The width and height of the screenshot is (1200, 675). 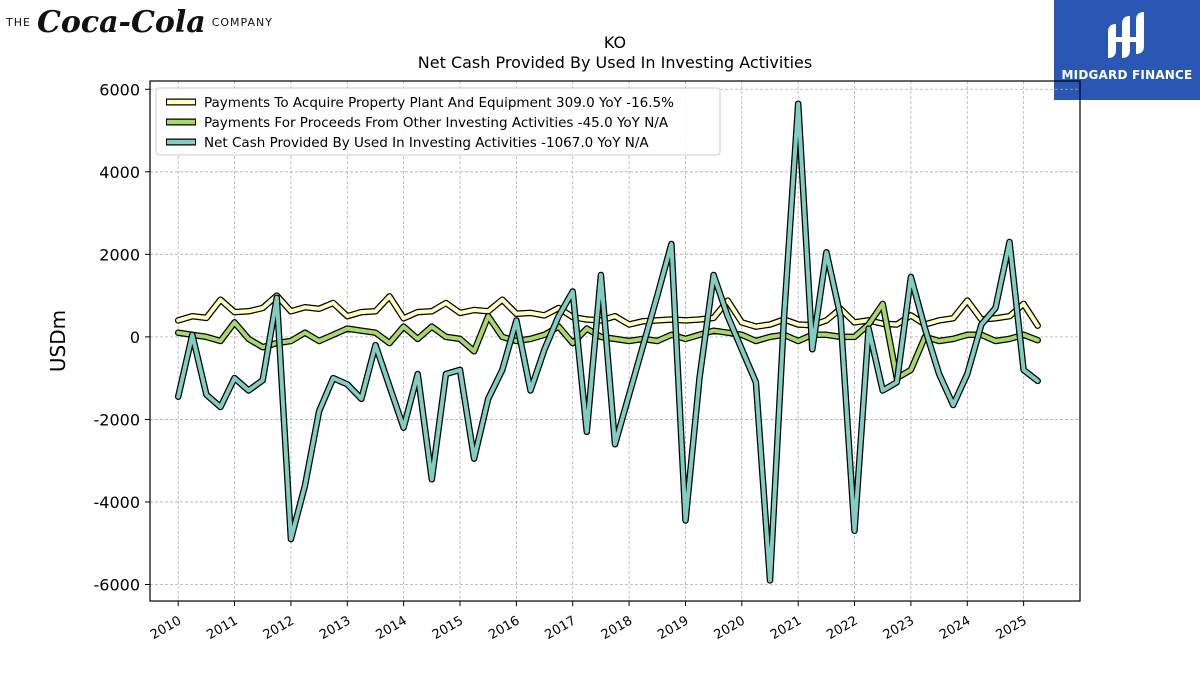 What do you see at coordinates (899, 628) in the screenshot?
I see `x-tick-label: 2023` at bounding box center [899, 628].